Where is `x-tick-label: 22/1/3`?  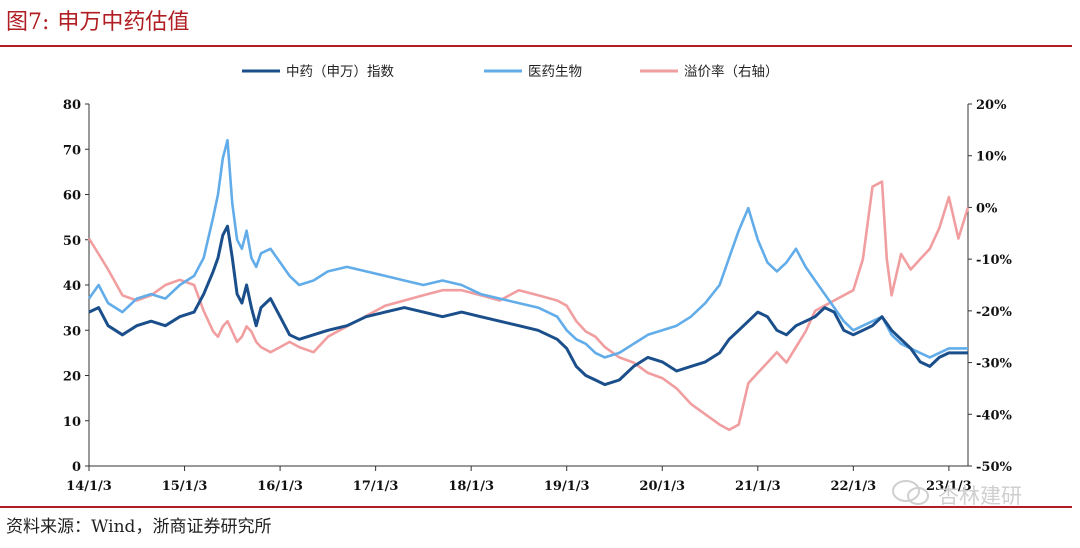 x-tick-label: 22/1/3 is located at coordinates (854, 486).